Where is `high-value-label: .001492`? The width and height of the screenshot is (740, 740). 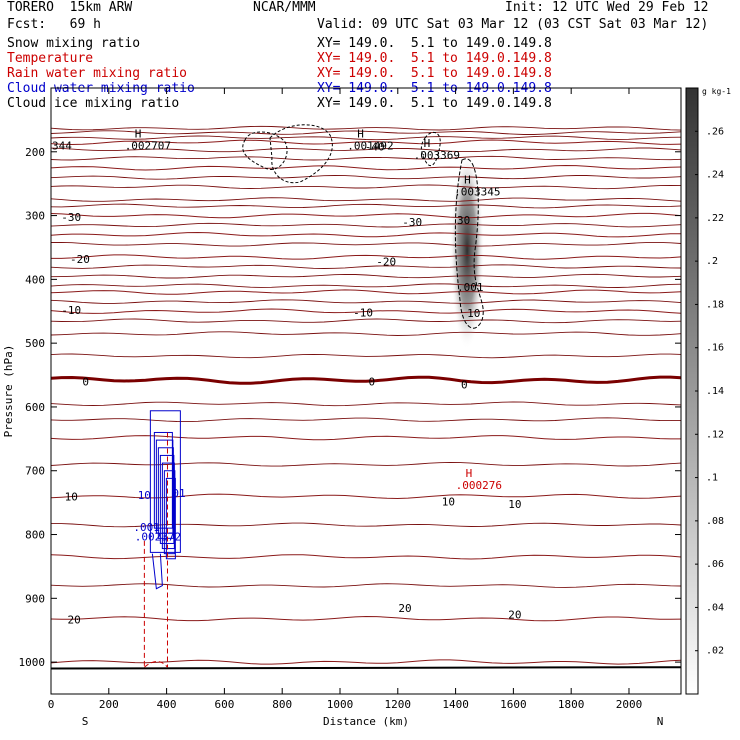 high-value-label: .001492 is located at coordinates (370, 145).